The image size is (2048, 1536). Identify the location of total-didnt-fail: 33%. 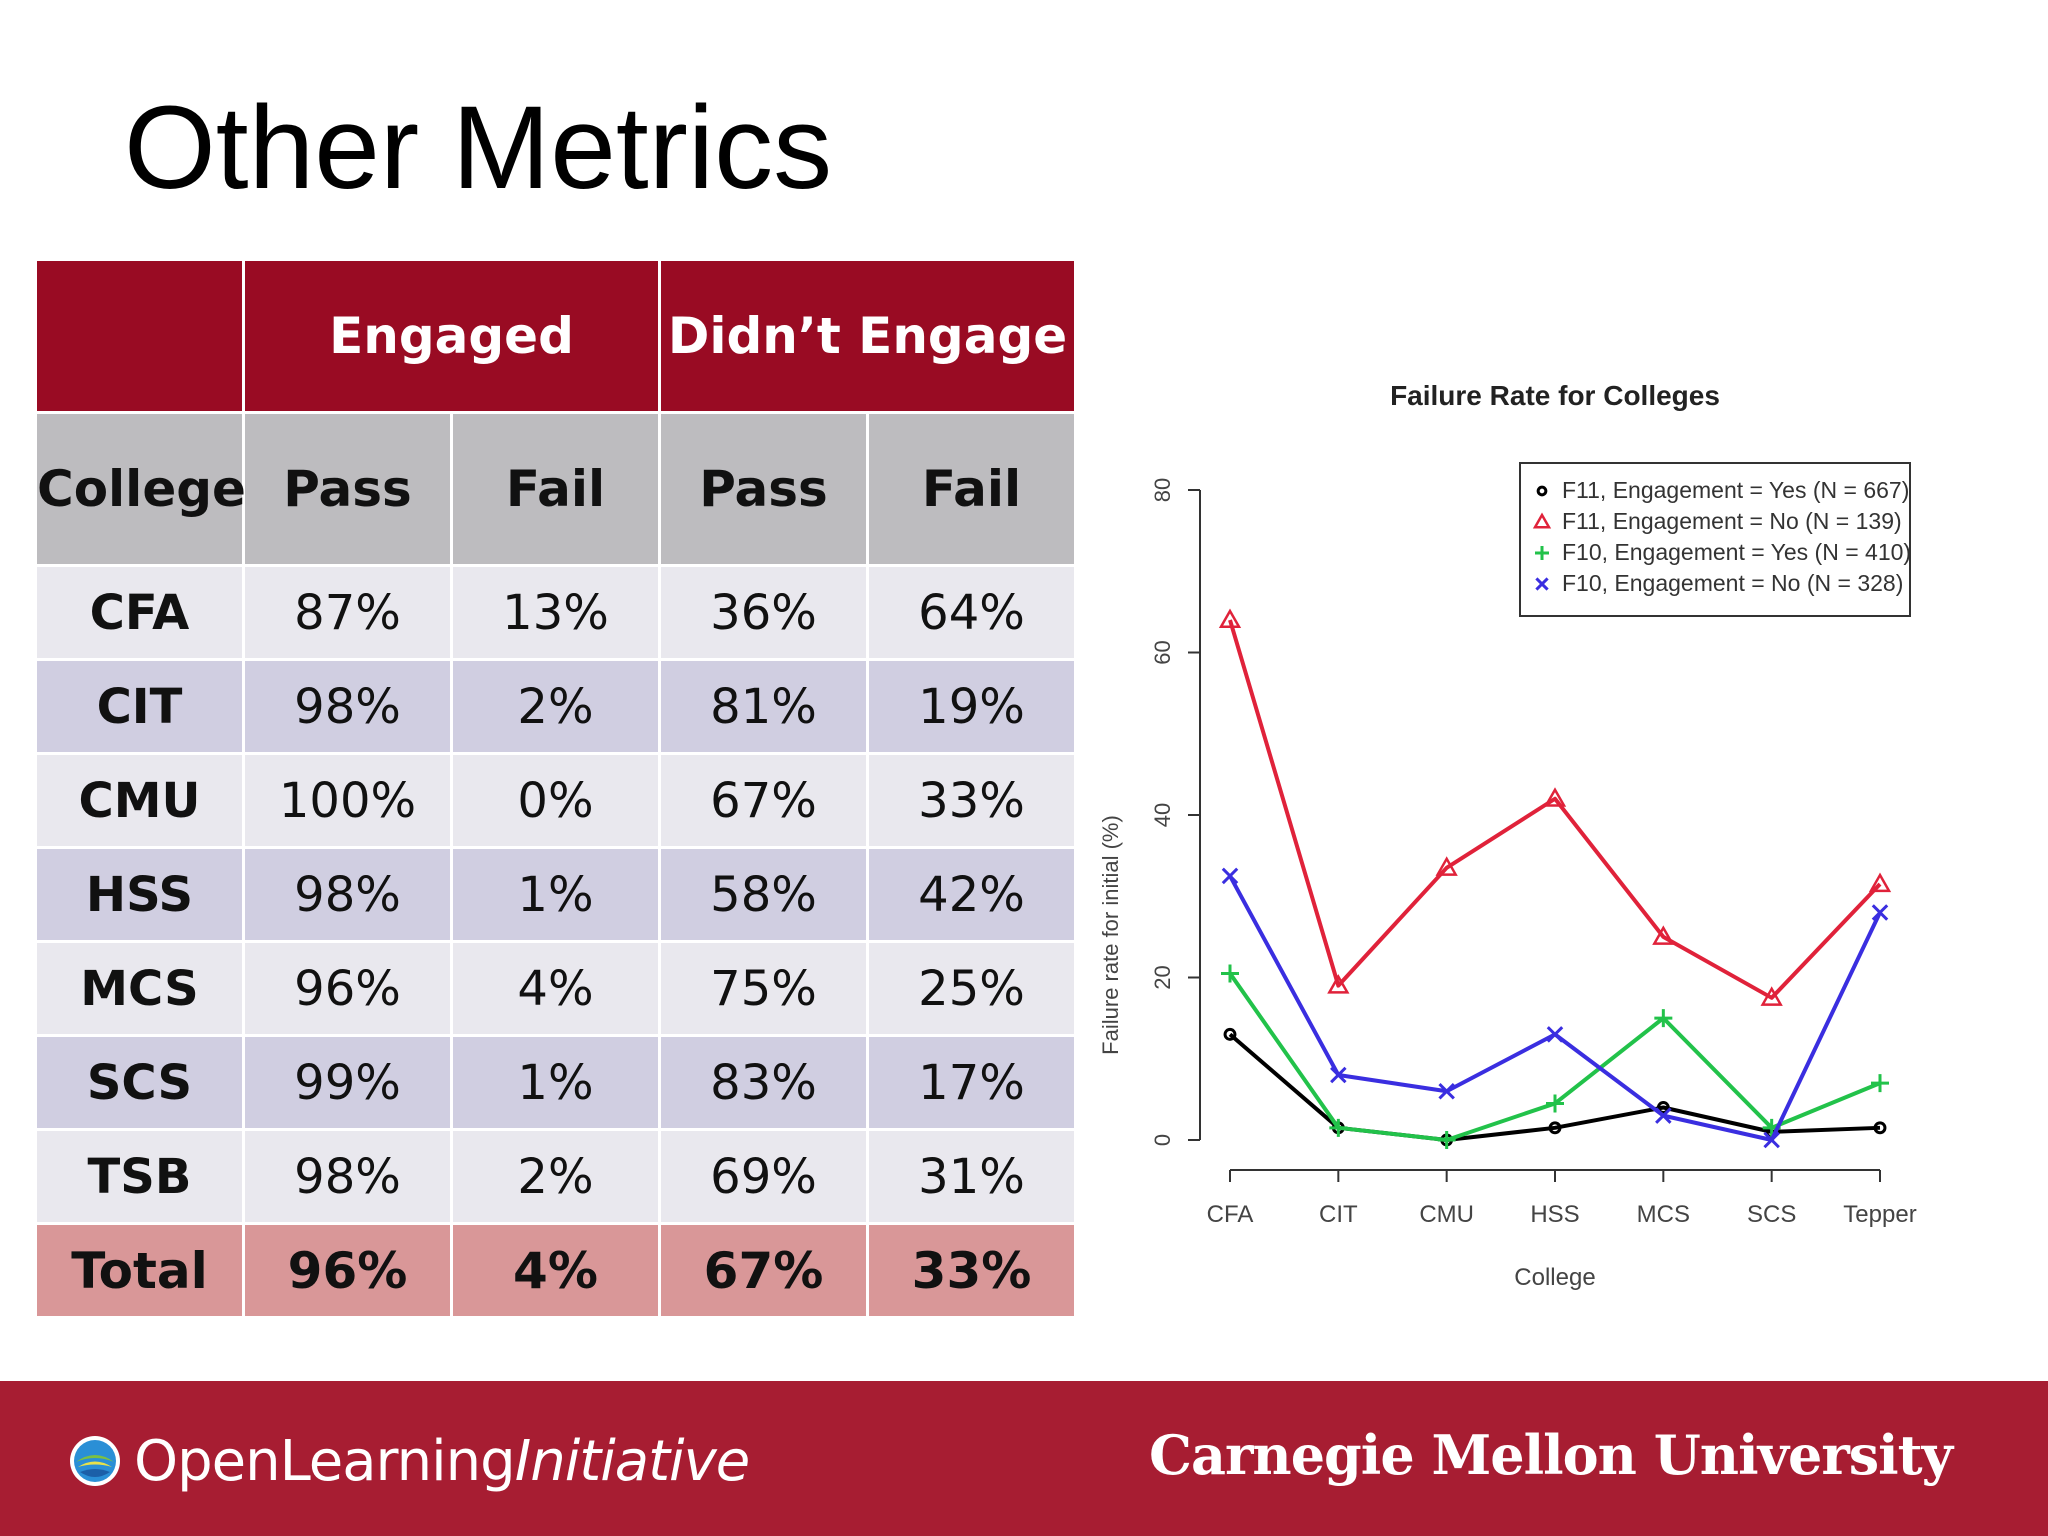
(971, 1270).